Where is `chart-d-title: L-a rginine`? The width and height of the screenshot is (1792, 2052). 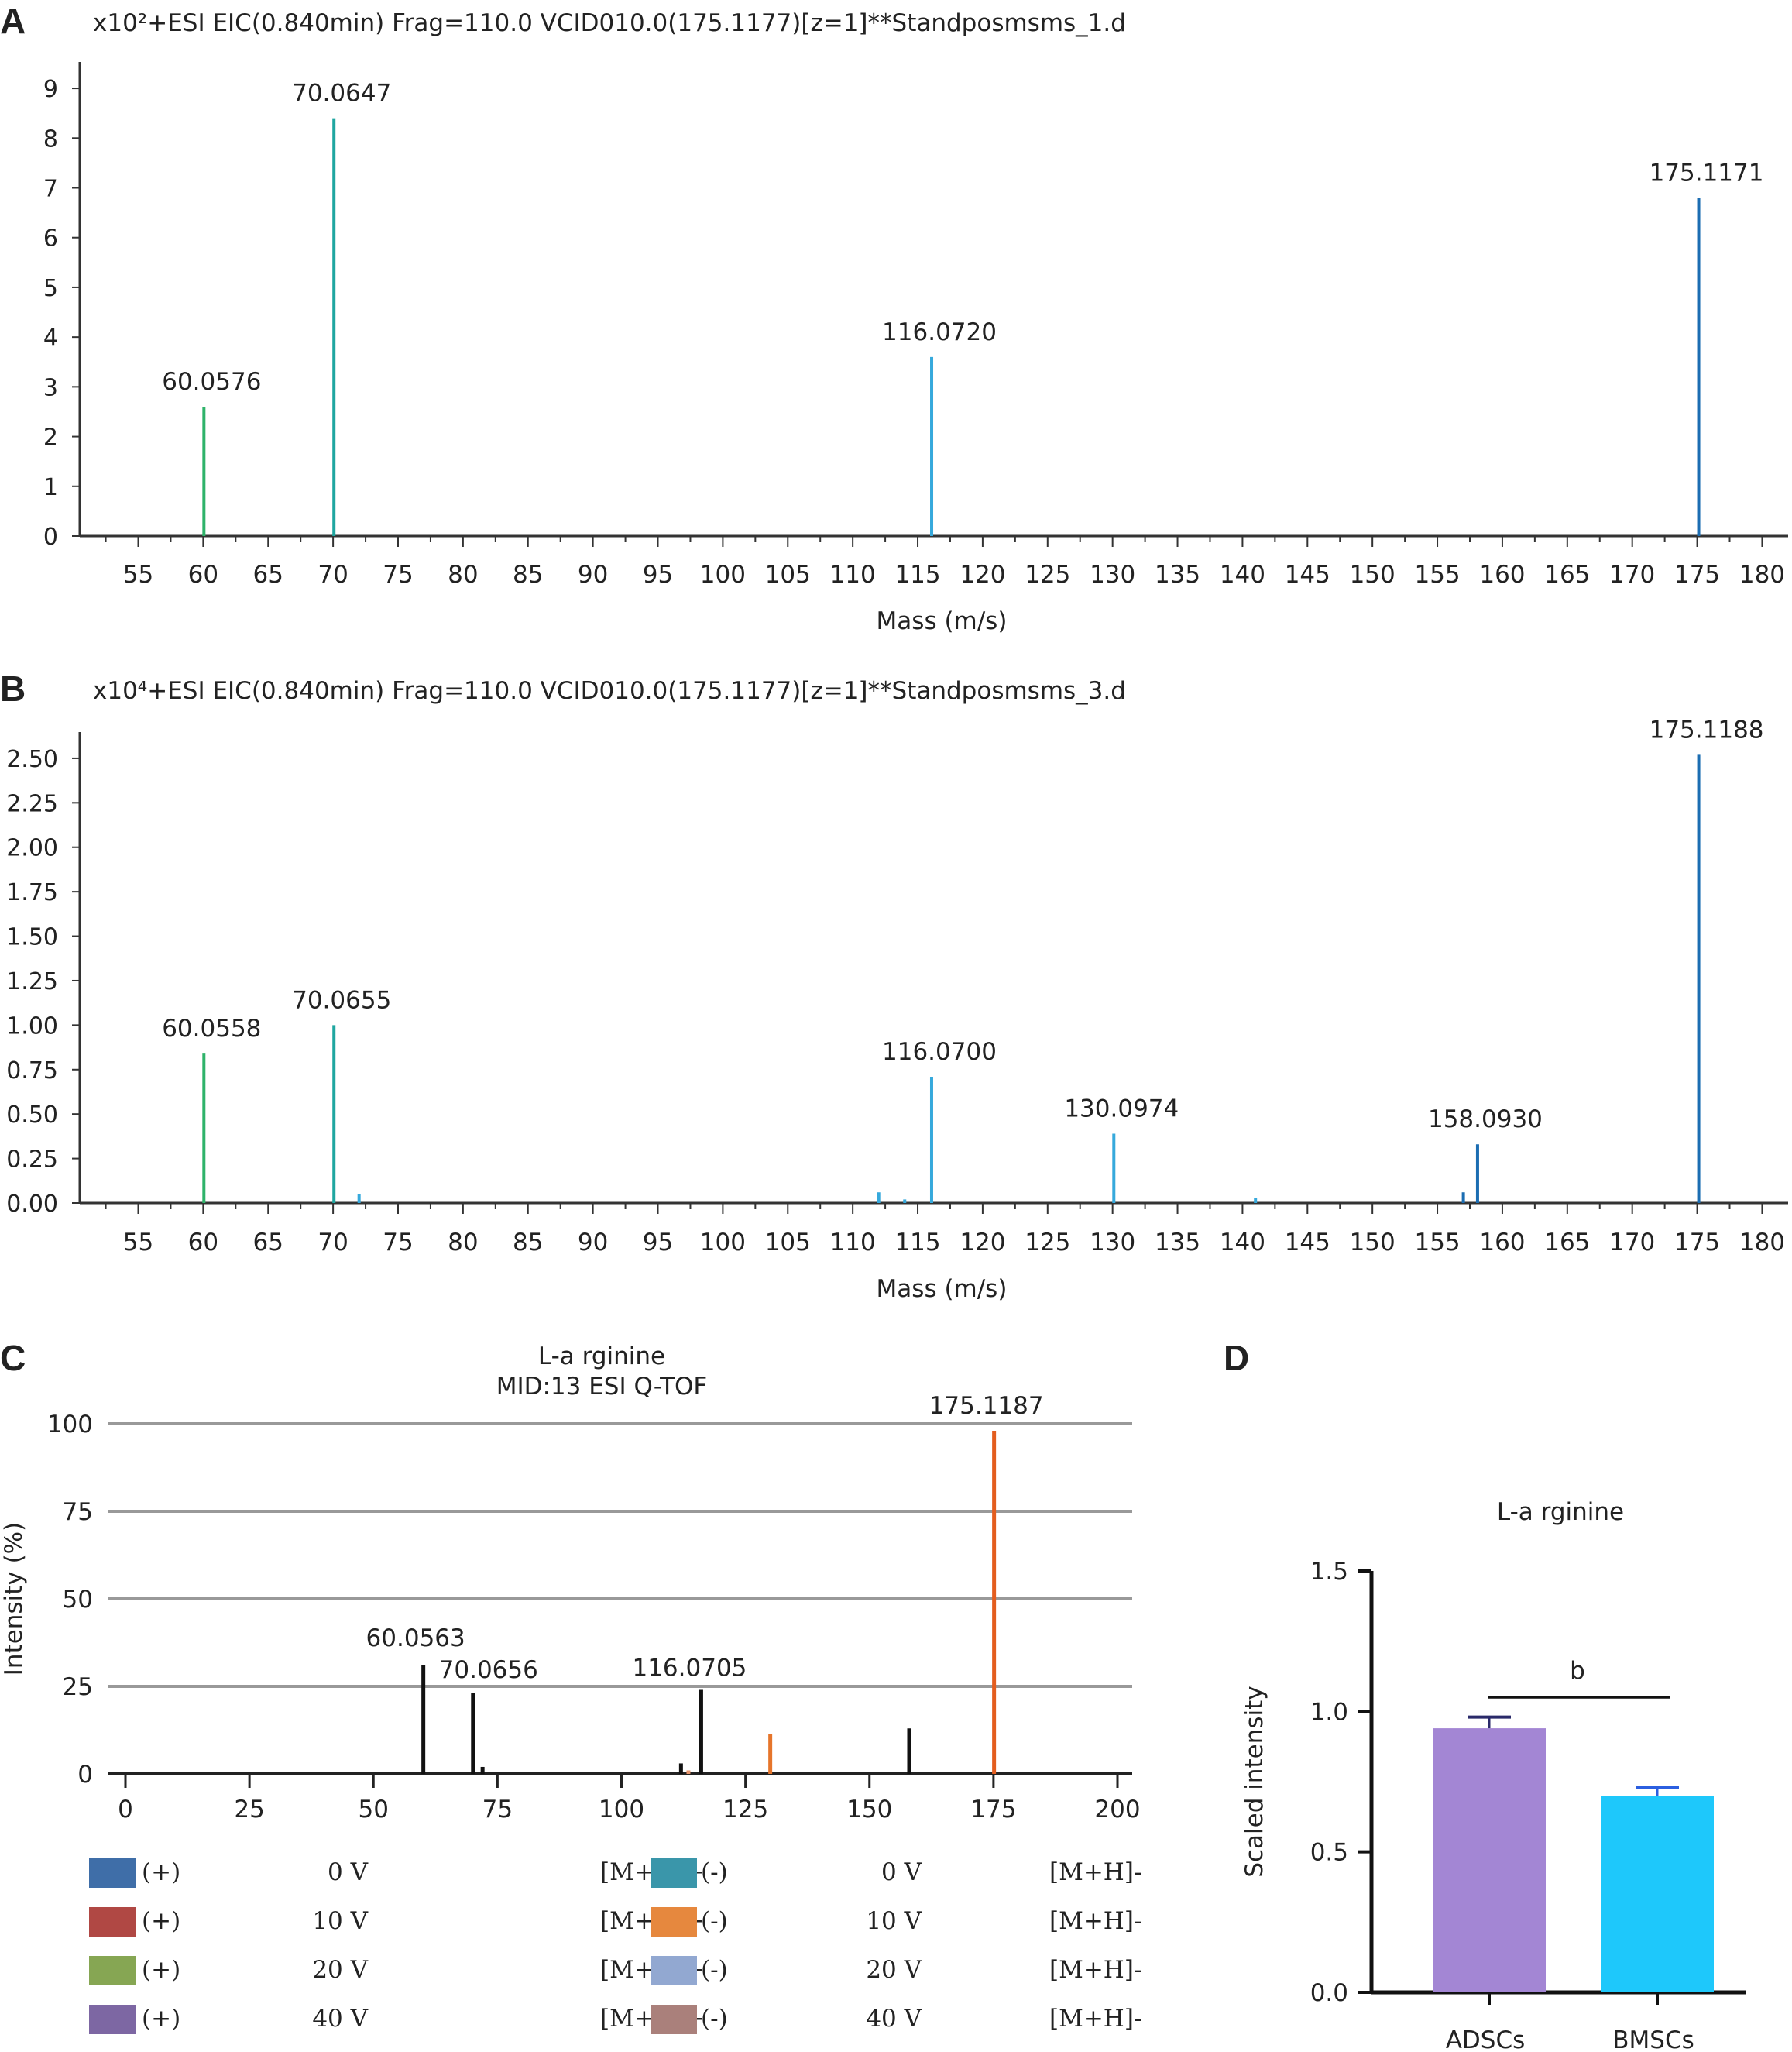
chart-d-title: L-a rginine is located at coordinates (1560, 1512).